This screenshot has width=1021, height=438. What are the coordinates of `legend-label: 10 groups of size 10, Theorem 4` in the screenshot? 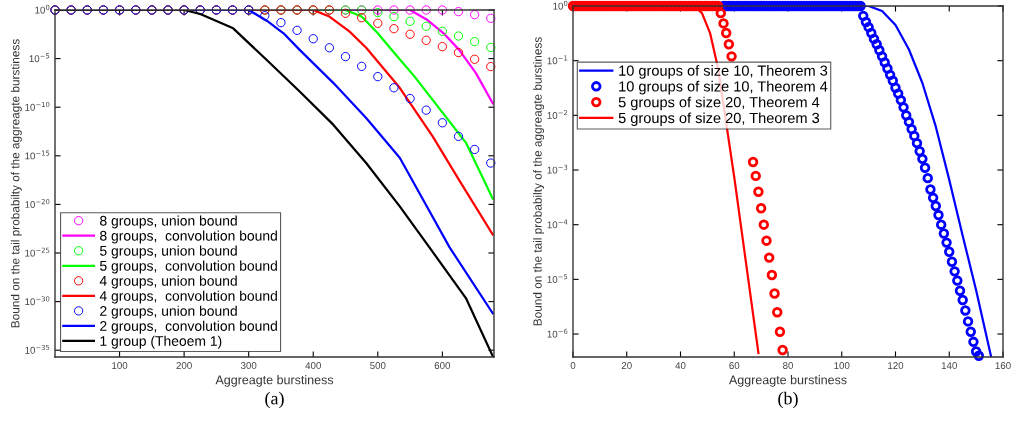 It's located at (723, 87).